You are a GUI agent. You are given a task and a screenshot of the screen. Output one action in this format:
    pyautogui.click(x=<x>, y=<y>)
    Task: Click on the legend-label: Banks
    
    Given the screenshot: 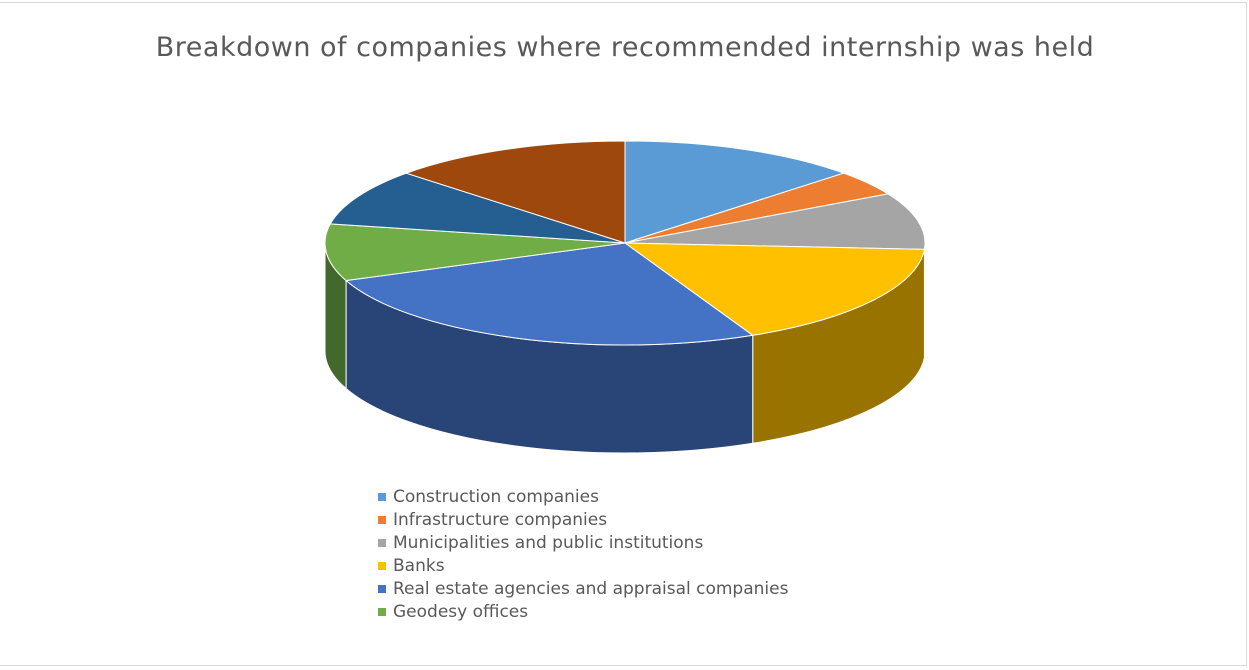 What is the action you would take?
    pyautogui.click(x=419, y=566)
    